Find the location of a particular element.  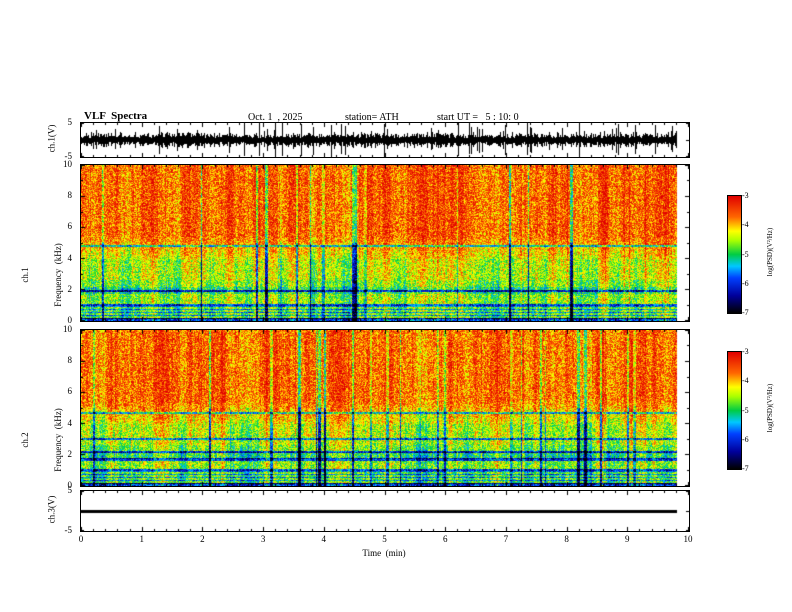

ch2-colorbar-tick-label: -3 is located at coordinates (745, 351).